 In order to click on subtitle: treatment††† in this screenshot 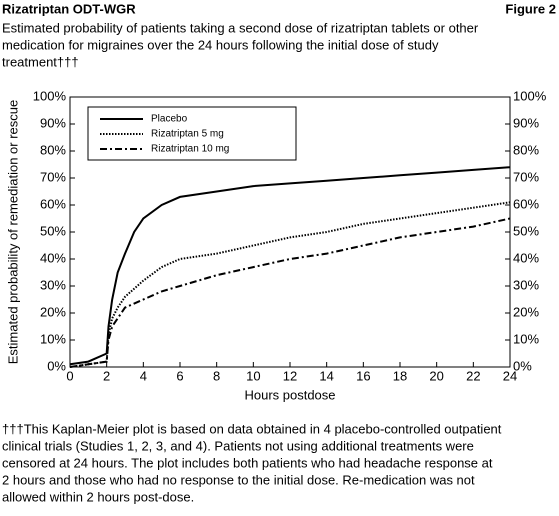, I will do `click(40, 61)`.